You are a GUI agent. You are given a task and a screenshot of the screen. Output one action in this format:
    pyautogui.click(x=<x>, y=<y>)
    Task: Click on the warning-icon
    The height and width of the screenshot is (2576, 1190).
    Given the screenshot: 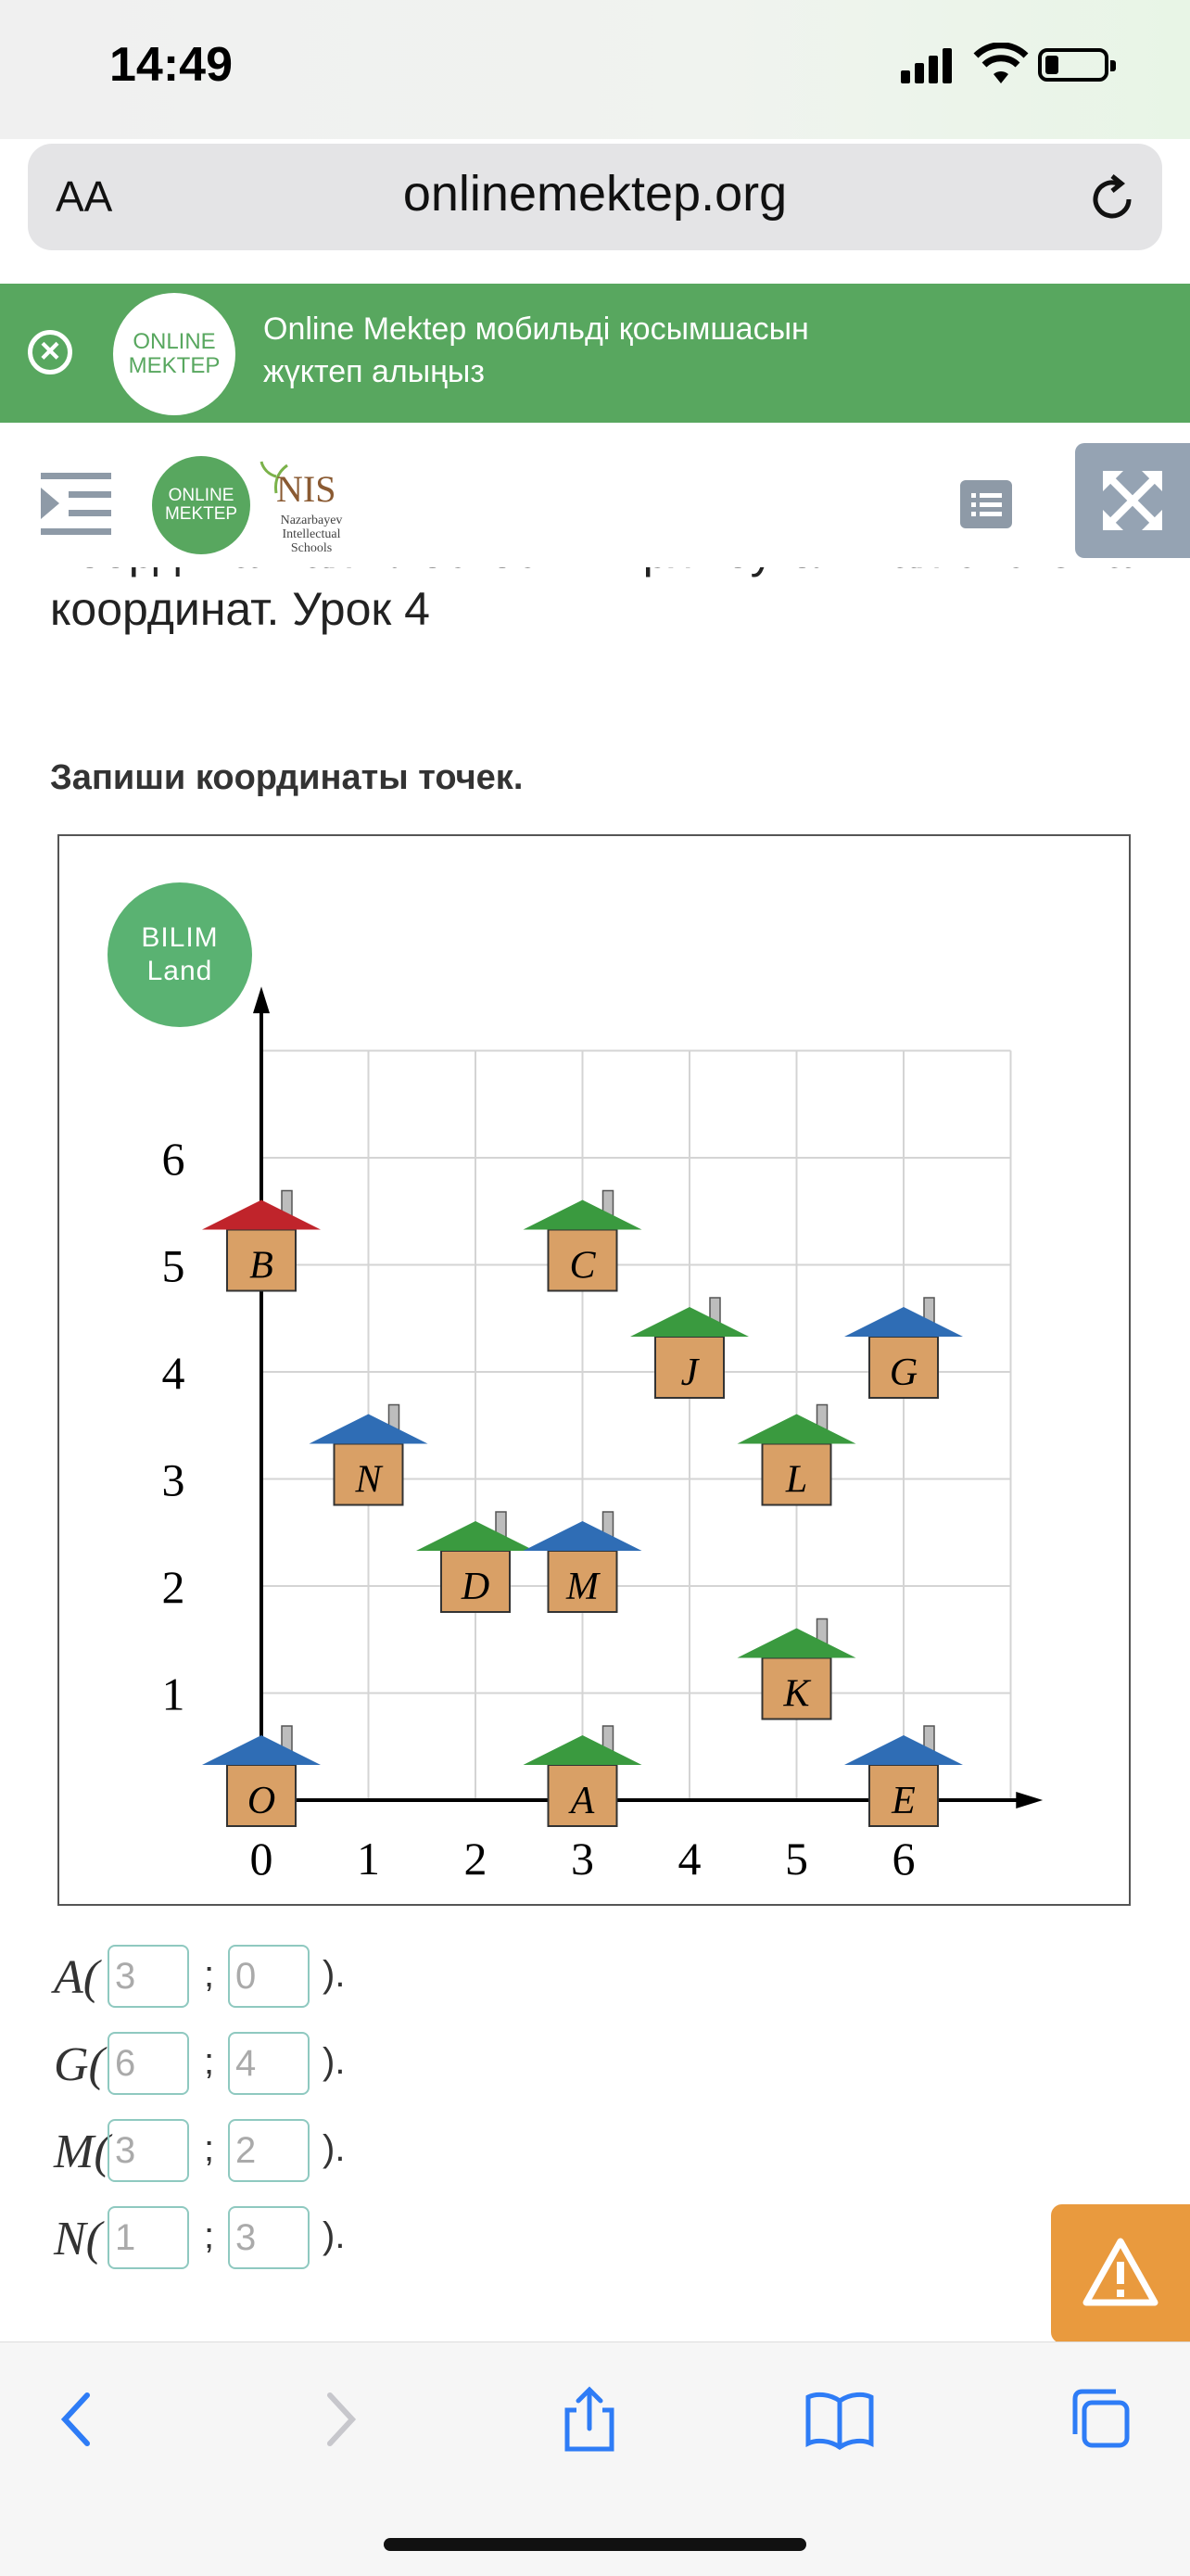 What is the action you would take?
    pyautogui.click(x=1120, y=2272)
    